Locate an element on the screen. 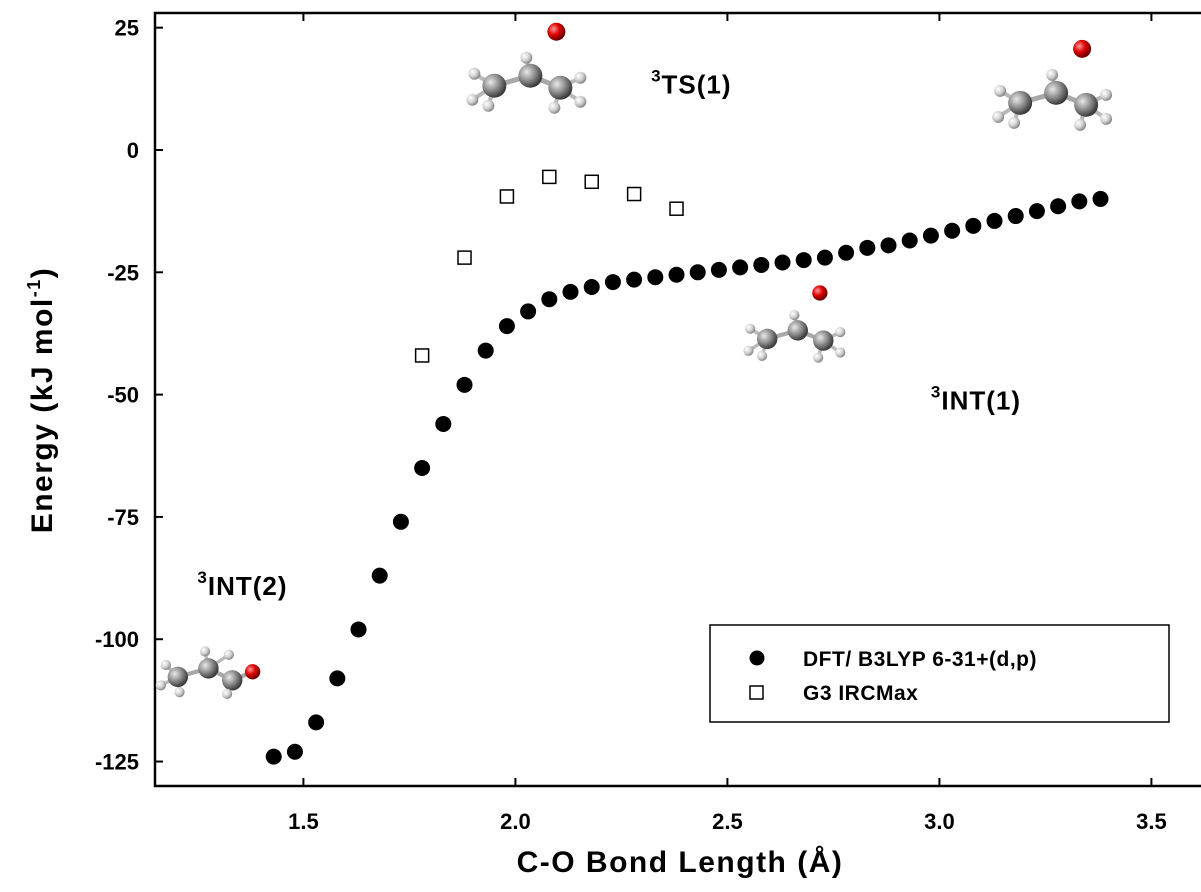 This screenshot has height=892, width=1201. y-axis-title-main: Energy (kJ mol is located at coordinates (42, 415).